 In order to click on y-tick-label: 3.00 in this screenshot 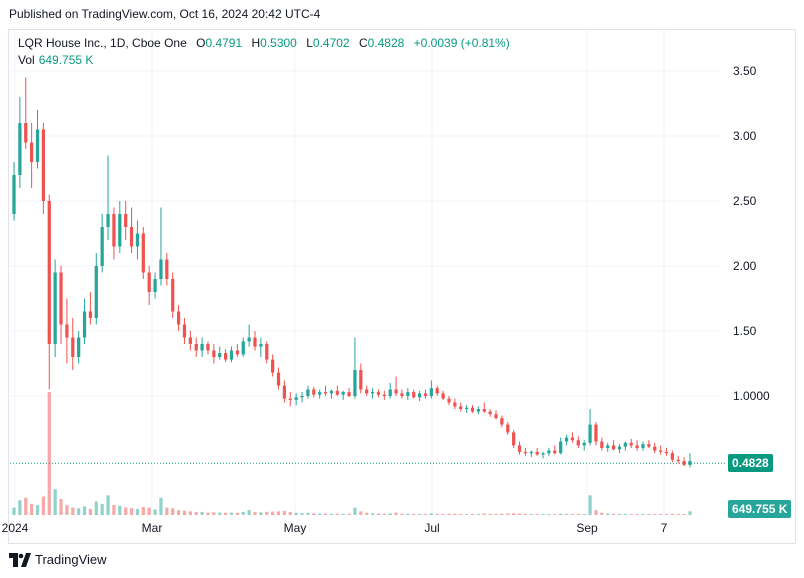, I will do `click(745, 136)`.